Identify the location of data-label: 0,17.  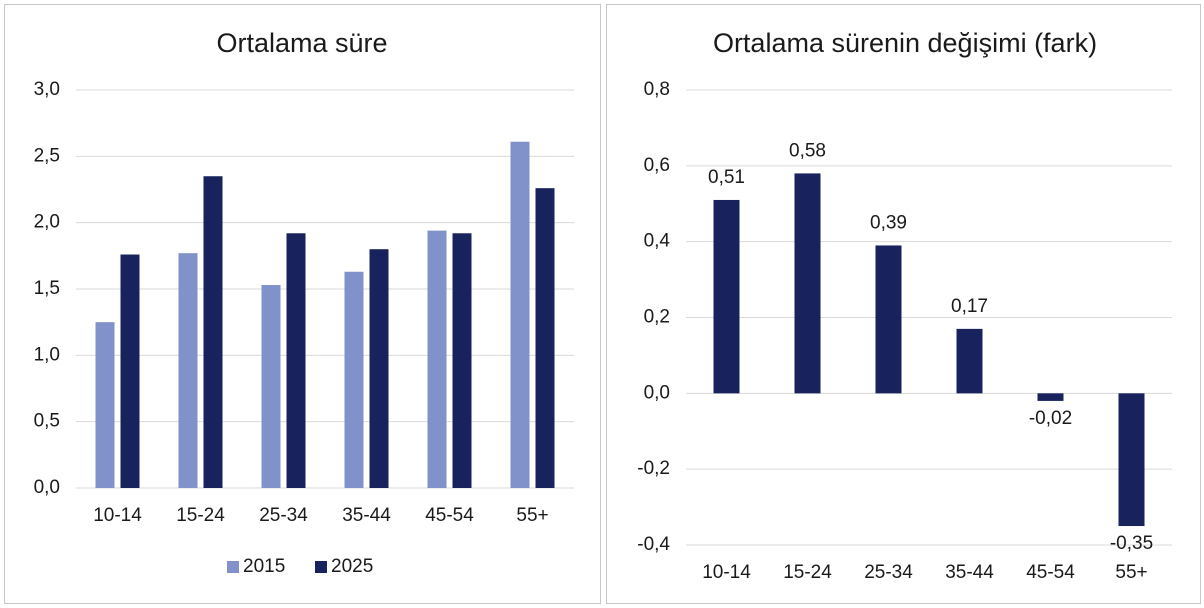
(969, 306).